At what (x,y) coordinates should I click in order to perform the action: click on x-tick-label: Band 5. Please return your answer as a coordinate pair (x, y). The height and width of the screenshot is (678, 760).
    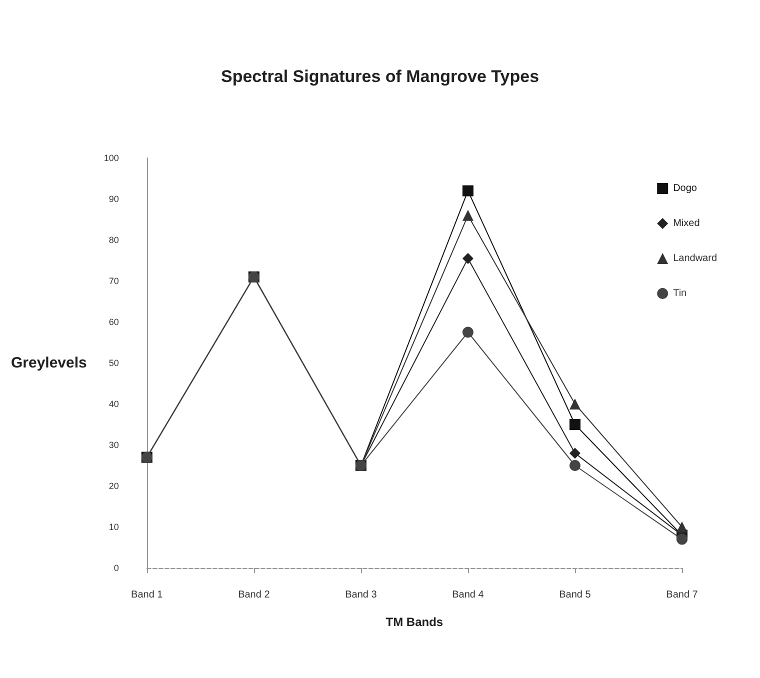
    Looking at the image, I should click on (575, 595).